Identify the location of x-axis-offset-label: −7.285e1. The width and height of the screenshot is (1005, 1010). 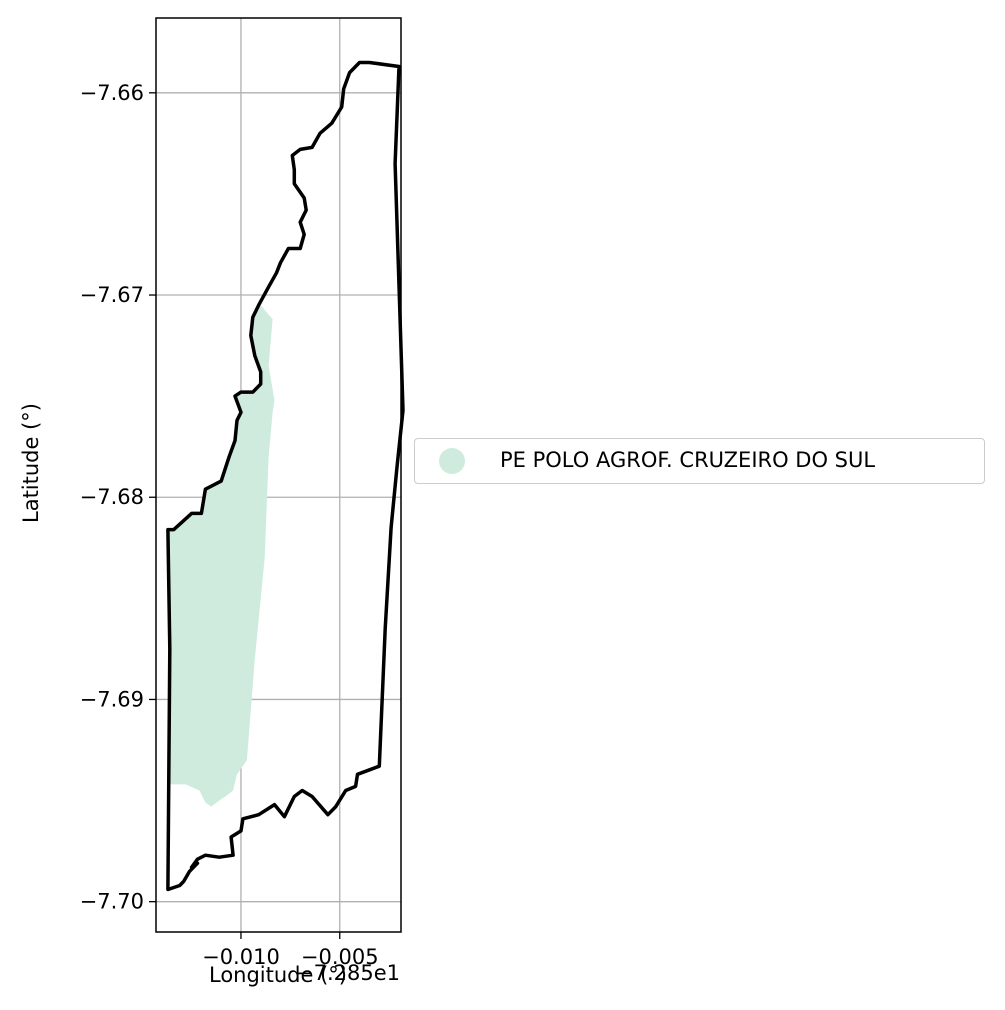
(348, 973).